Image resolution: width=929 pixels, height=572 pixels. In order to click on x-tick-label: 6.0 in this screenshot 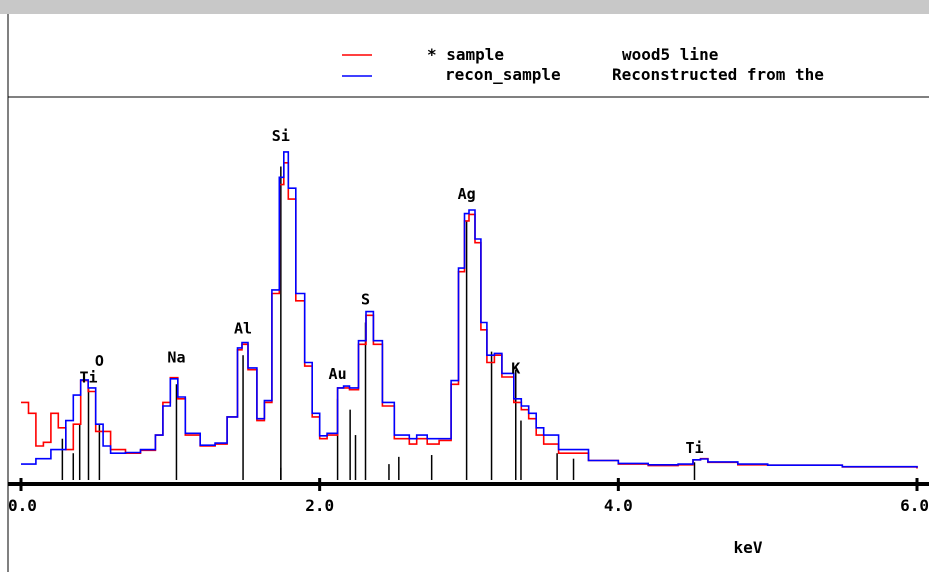, I will do `click(914, 505)`.